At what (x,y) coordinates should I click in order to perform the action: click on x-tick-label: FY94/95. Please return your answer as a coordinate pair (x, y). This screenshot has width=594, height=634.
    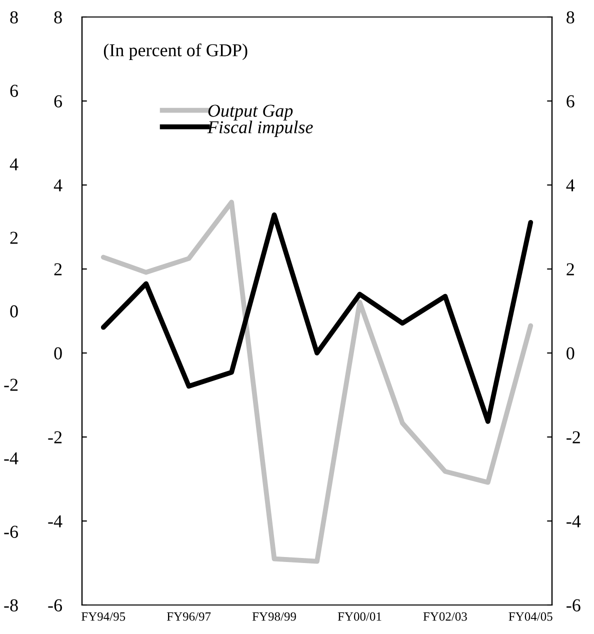
    Looking at the image, I should click on (103, 616).